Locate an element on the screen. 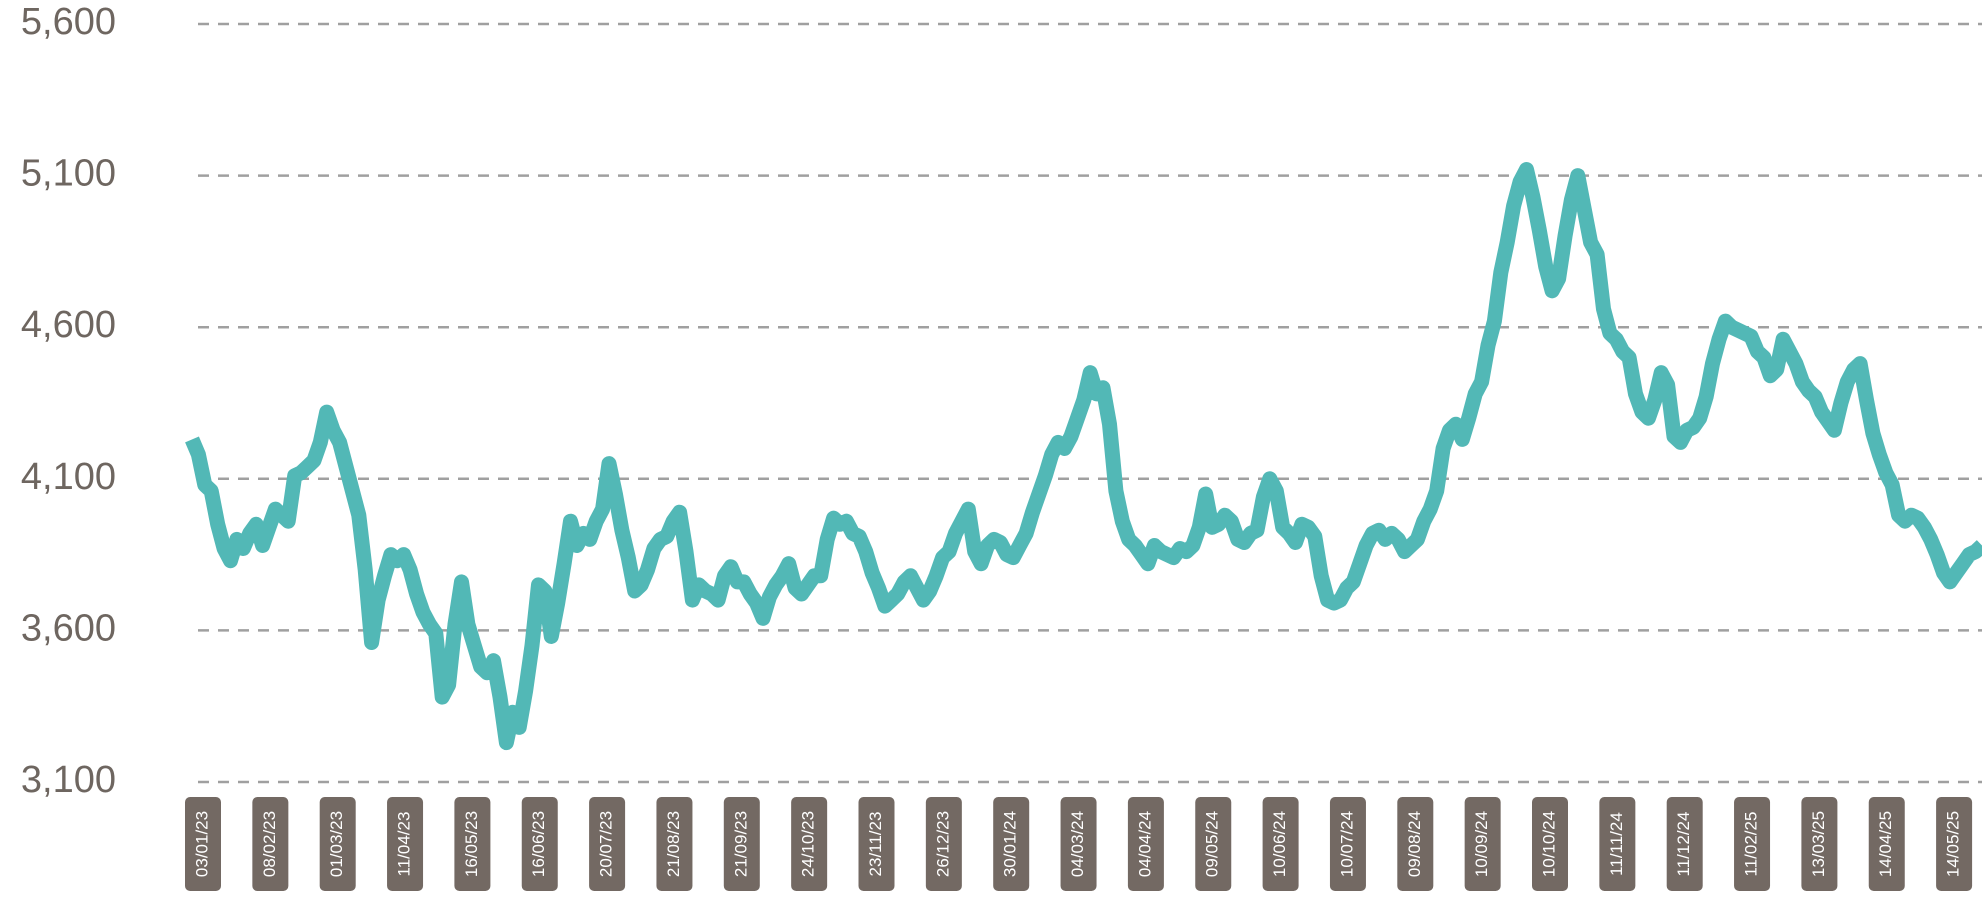 This screenshot has width=1982, height=899. x-tick-badge: 09/08/24 is located at coordinates (1415, 844).